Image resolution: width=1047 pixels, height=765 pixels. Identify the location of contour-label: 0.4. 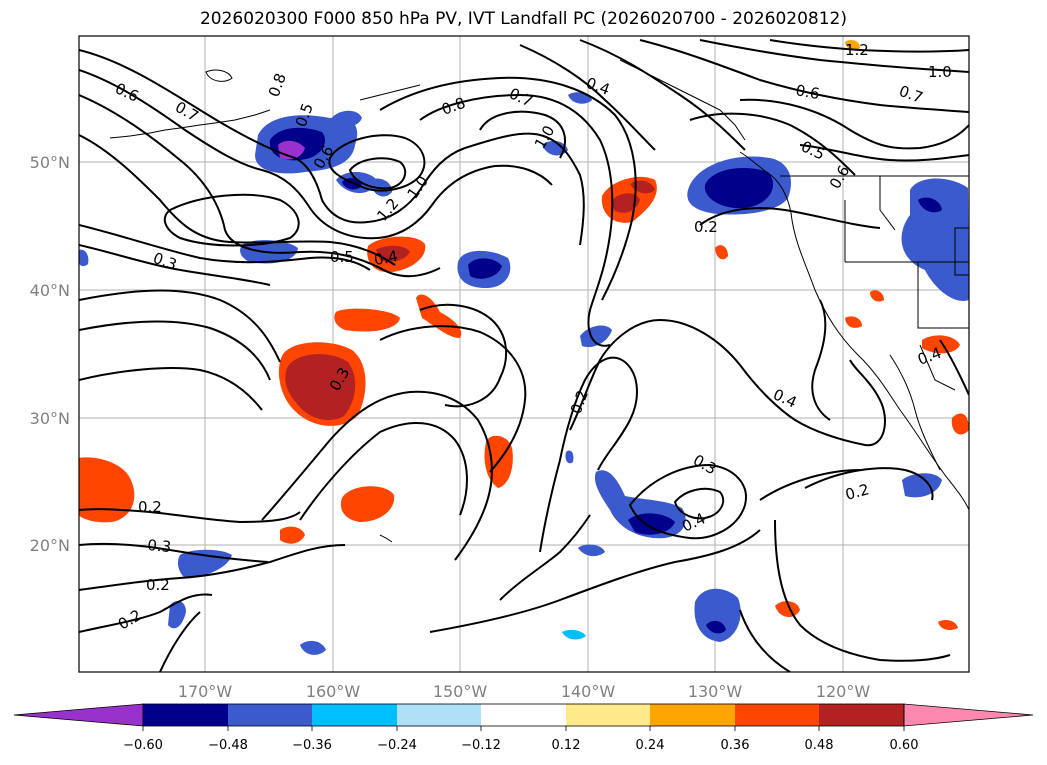
(386, 258).